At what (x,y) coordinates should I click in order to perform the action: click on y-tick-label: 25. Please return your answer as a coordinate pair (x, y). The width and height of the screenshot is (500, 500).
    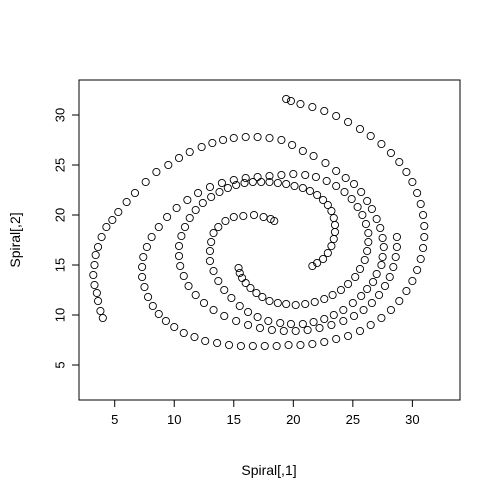
    Looking at the image, I should click on (59, 165).